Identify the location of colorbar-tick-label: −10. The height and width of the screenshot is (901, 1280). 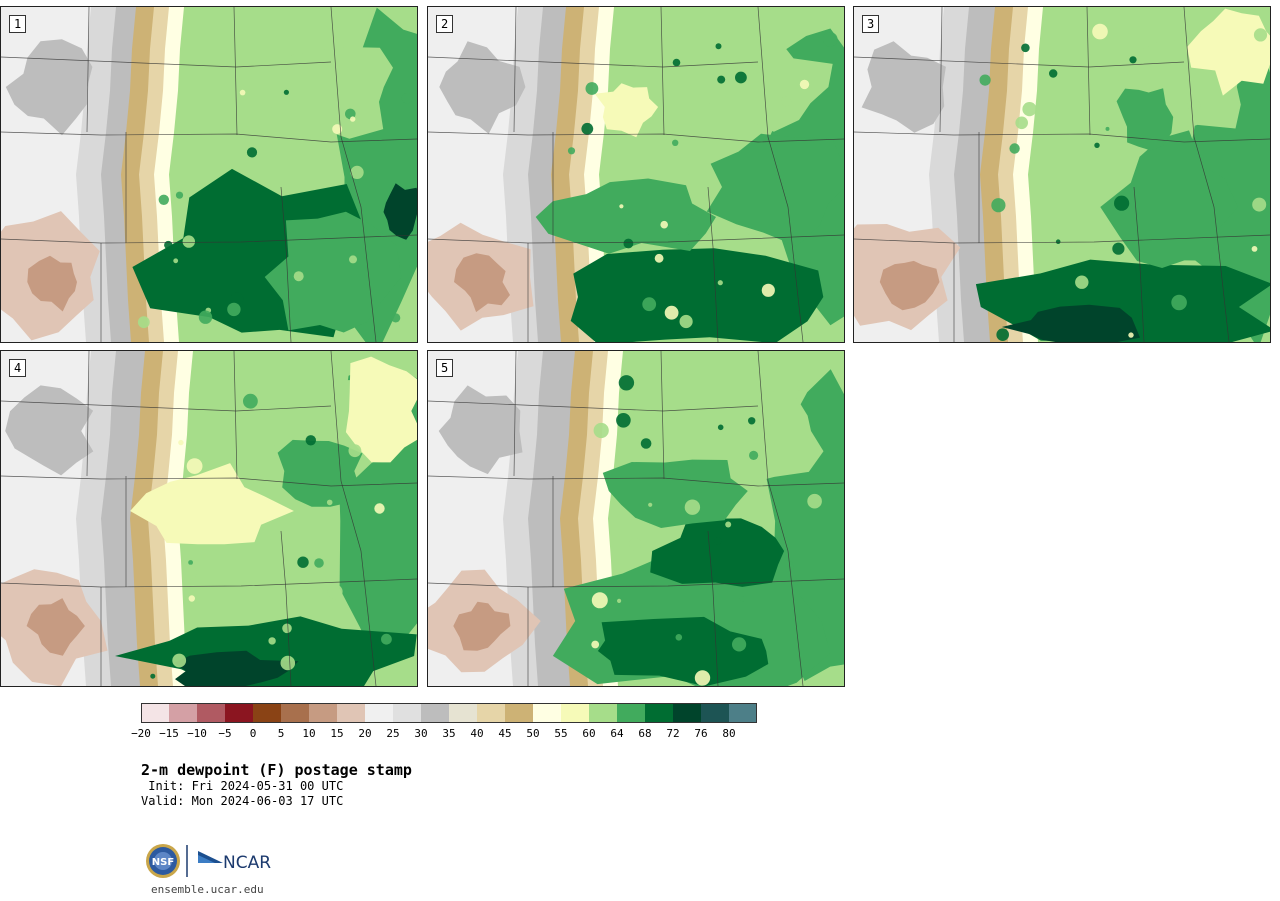
(197, 733).